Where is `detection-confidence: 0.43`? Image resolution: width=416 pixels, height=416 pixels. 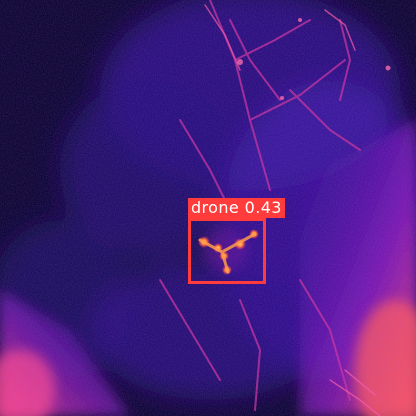
detection-confidence: 0.43 is located at coordinates (263, 207).